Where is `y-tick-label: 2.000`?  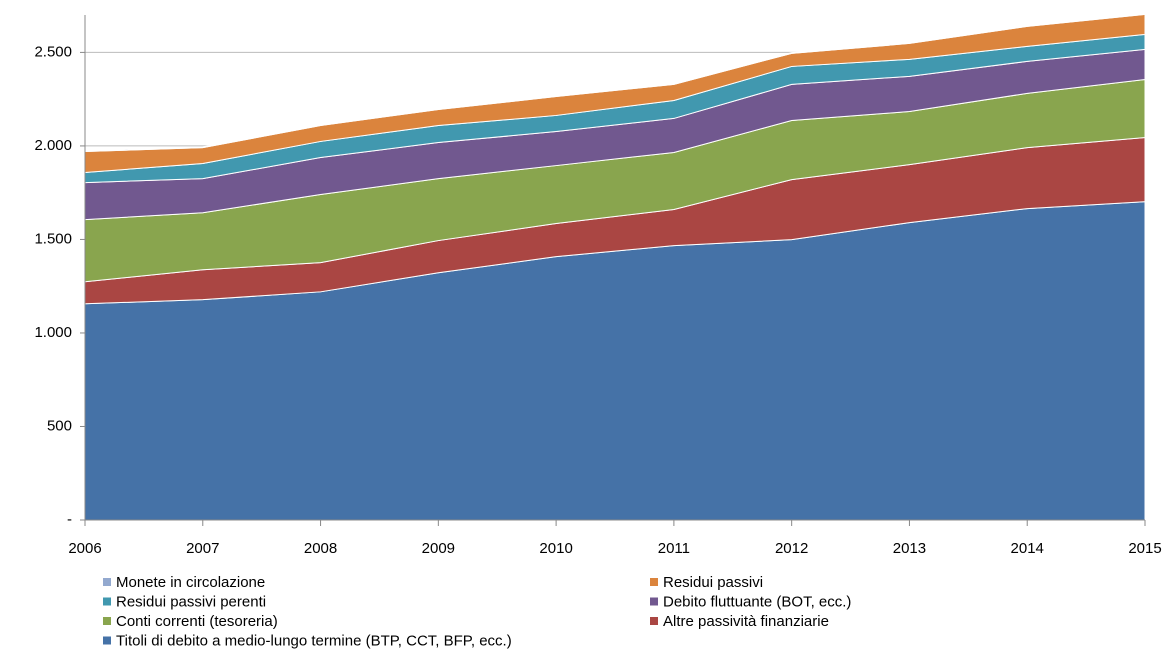
y-tick-label: 2.000 is located at coordinates (53, 145).